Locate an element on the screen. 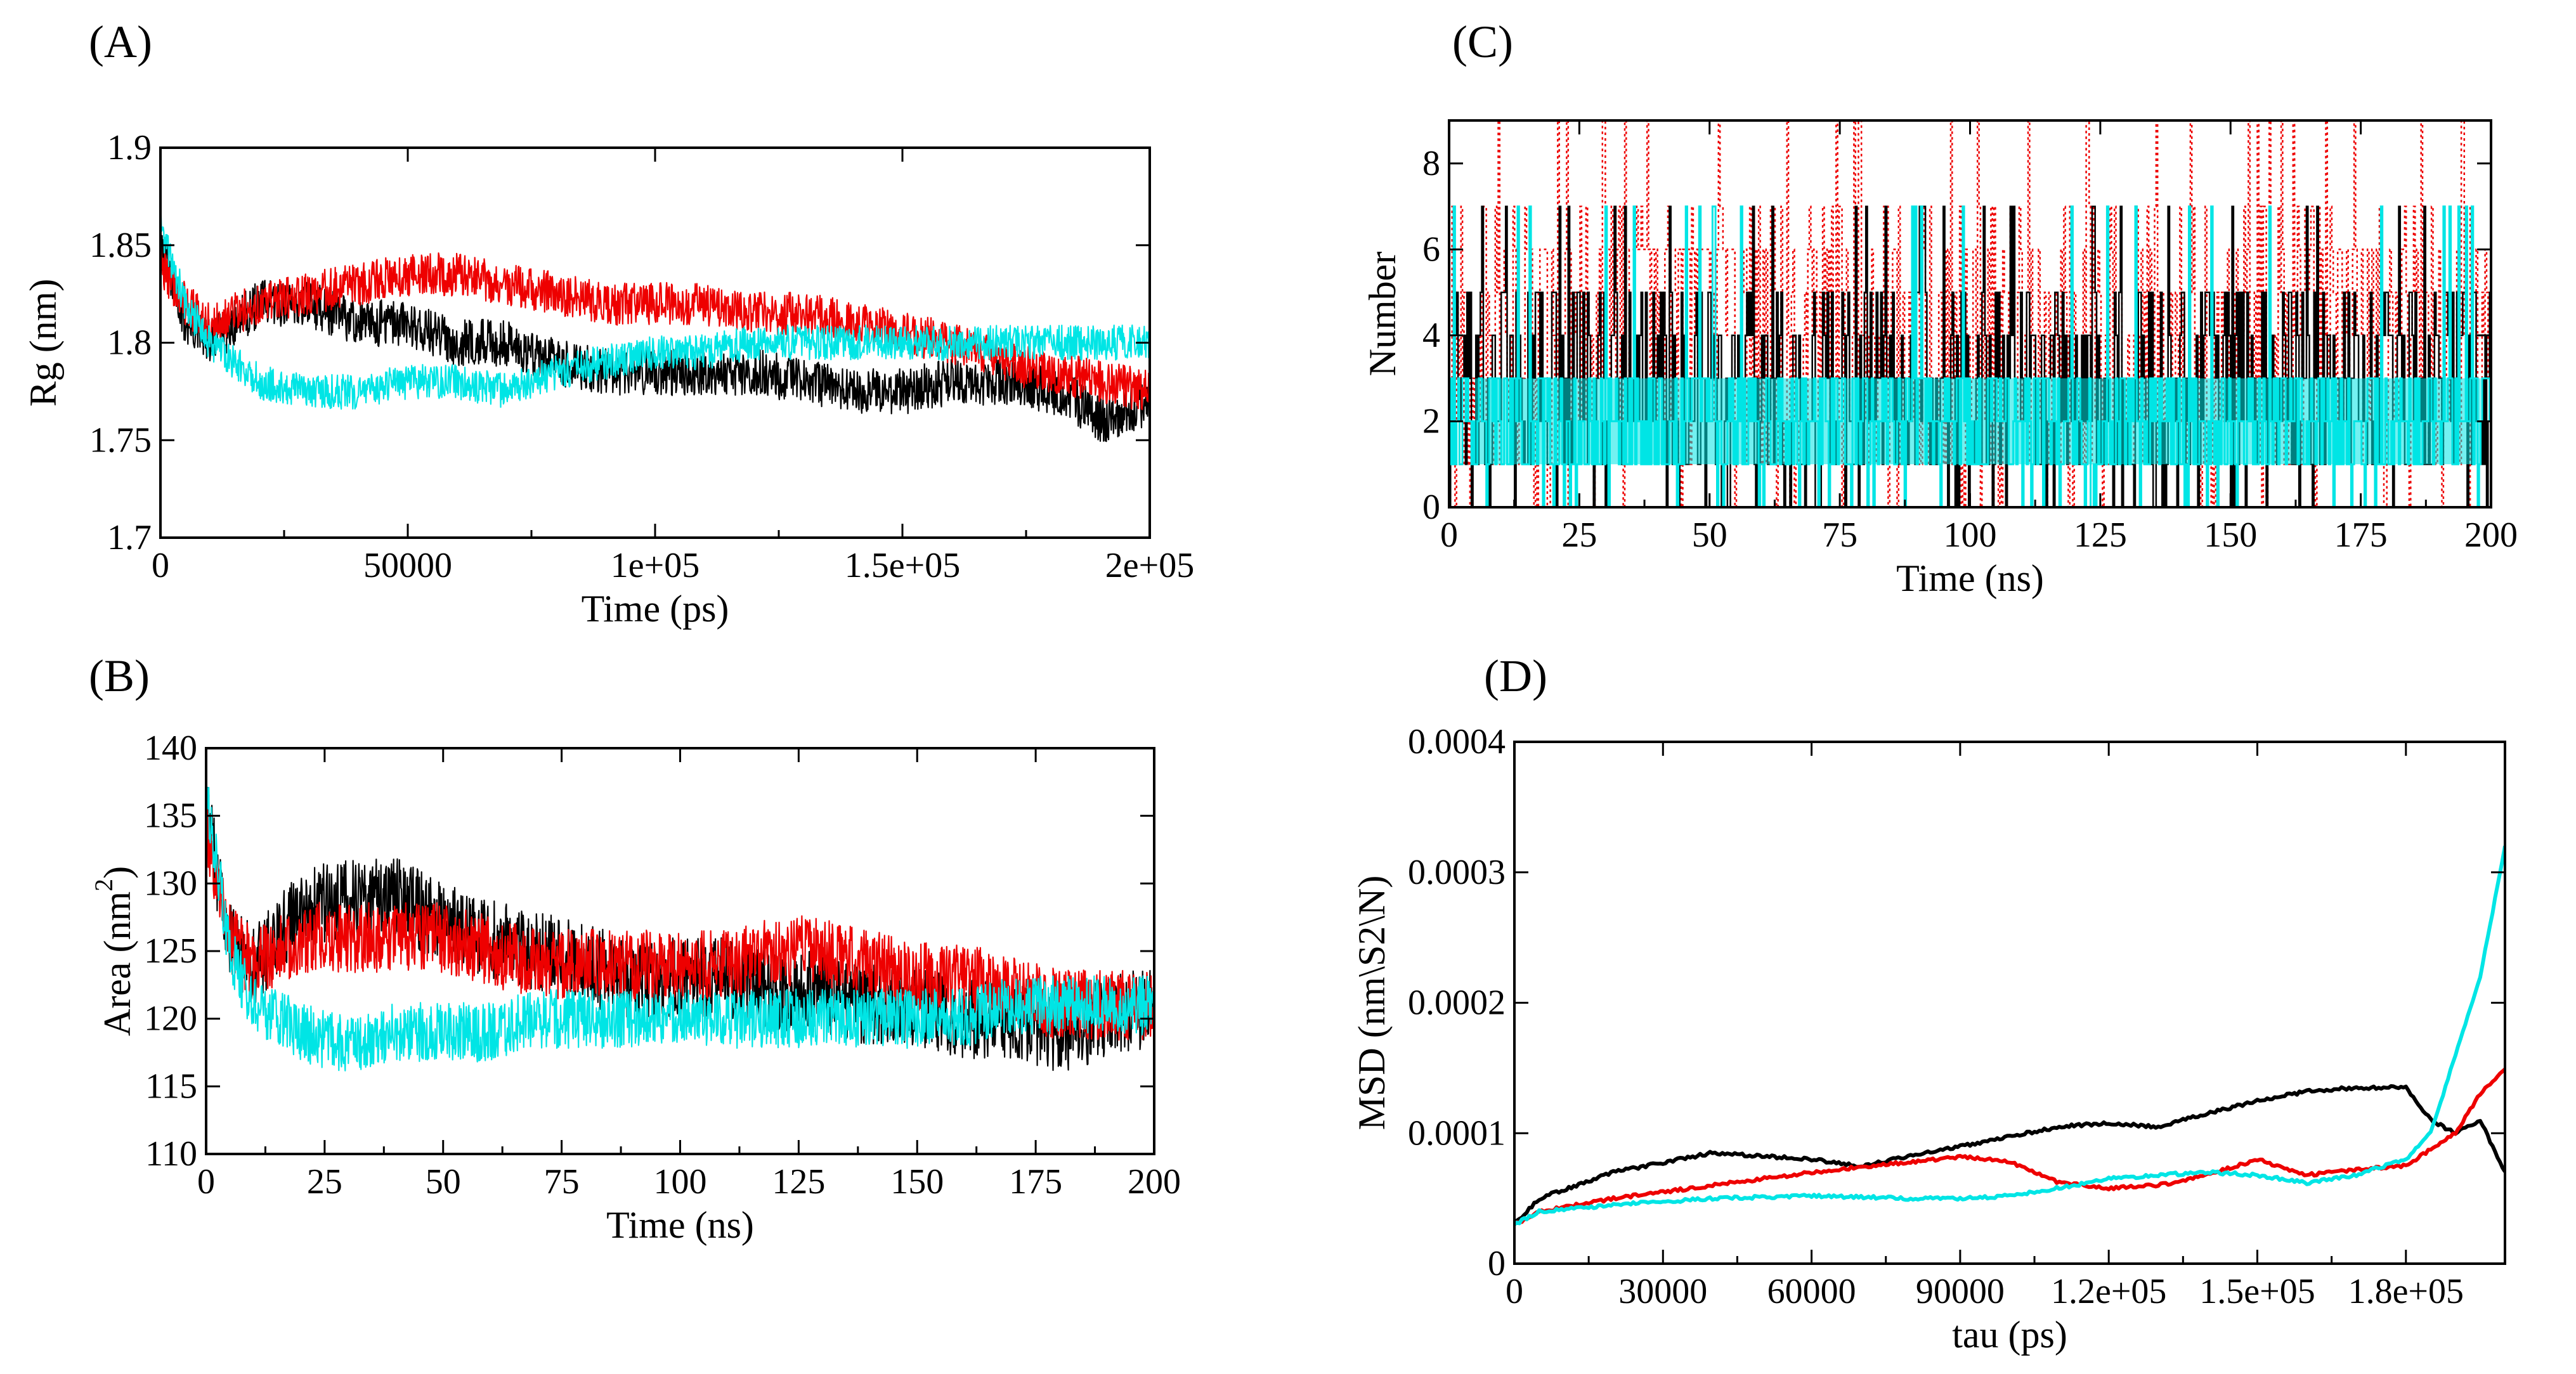  x-tick-label: 1.2e+05 is located at coordinates (2108, 1291).